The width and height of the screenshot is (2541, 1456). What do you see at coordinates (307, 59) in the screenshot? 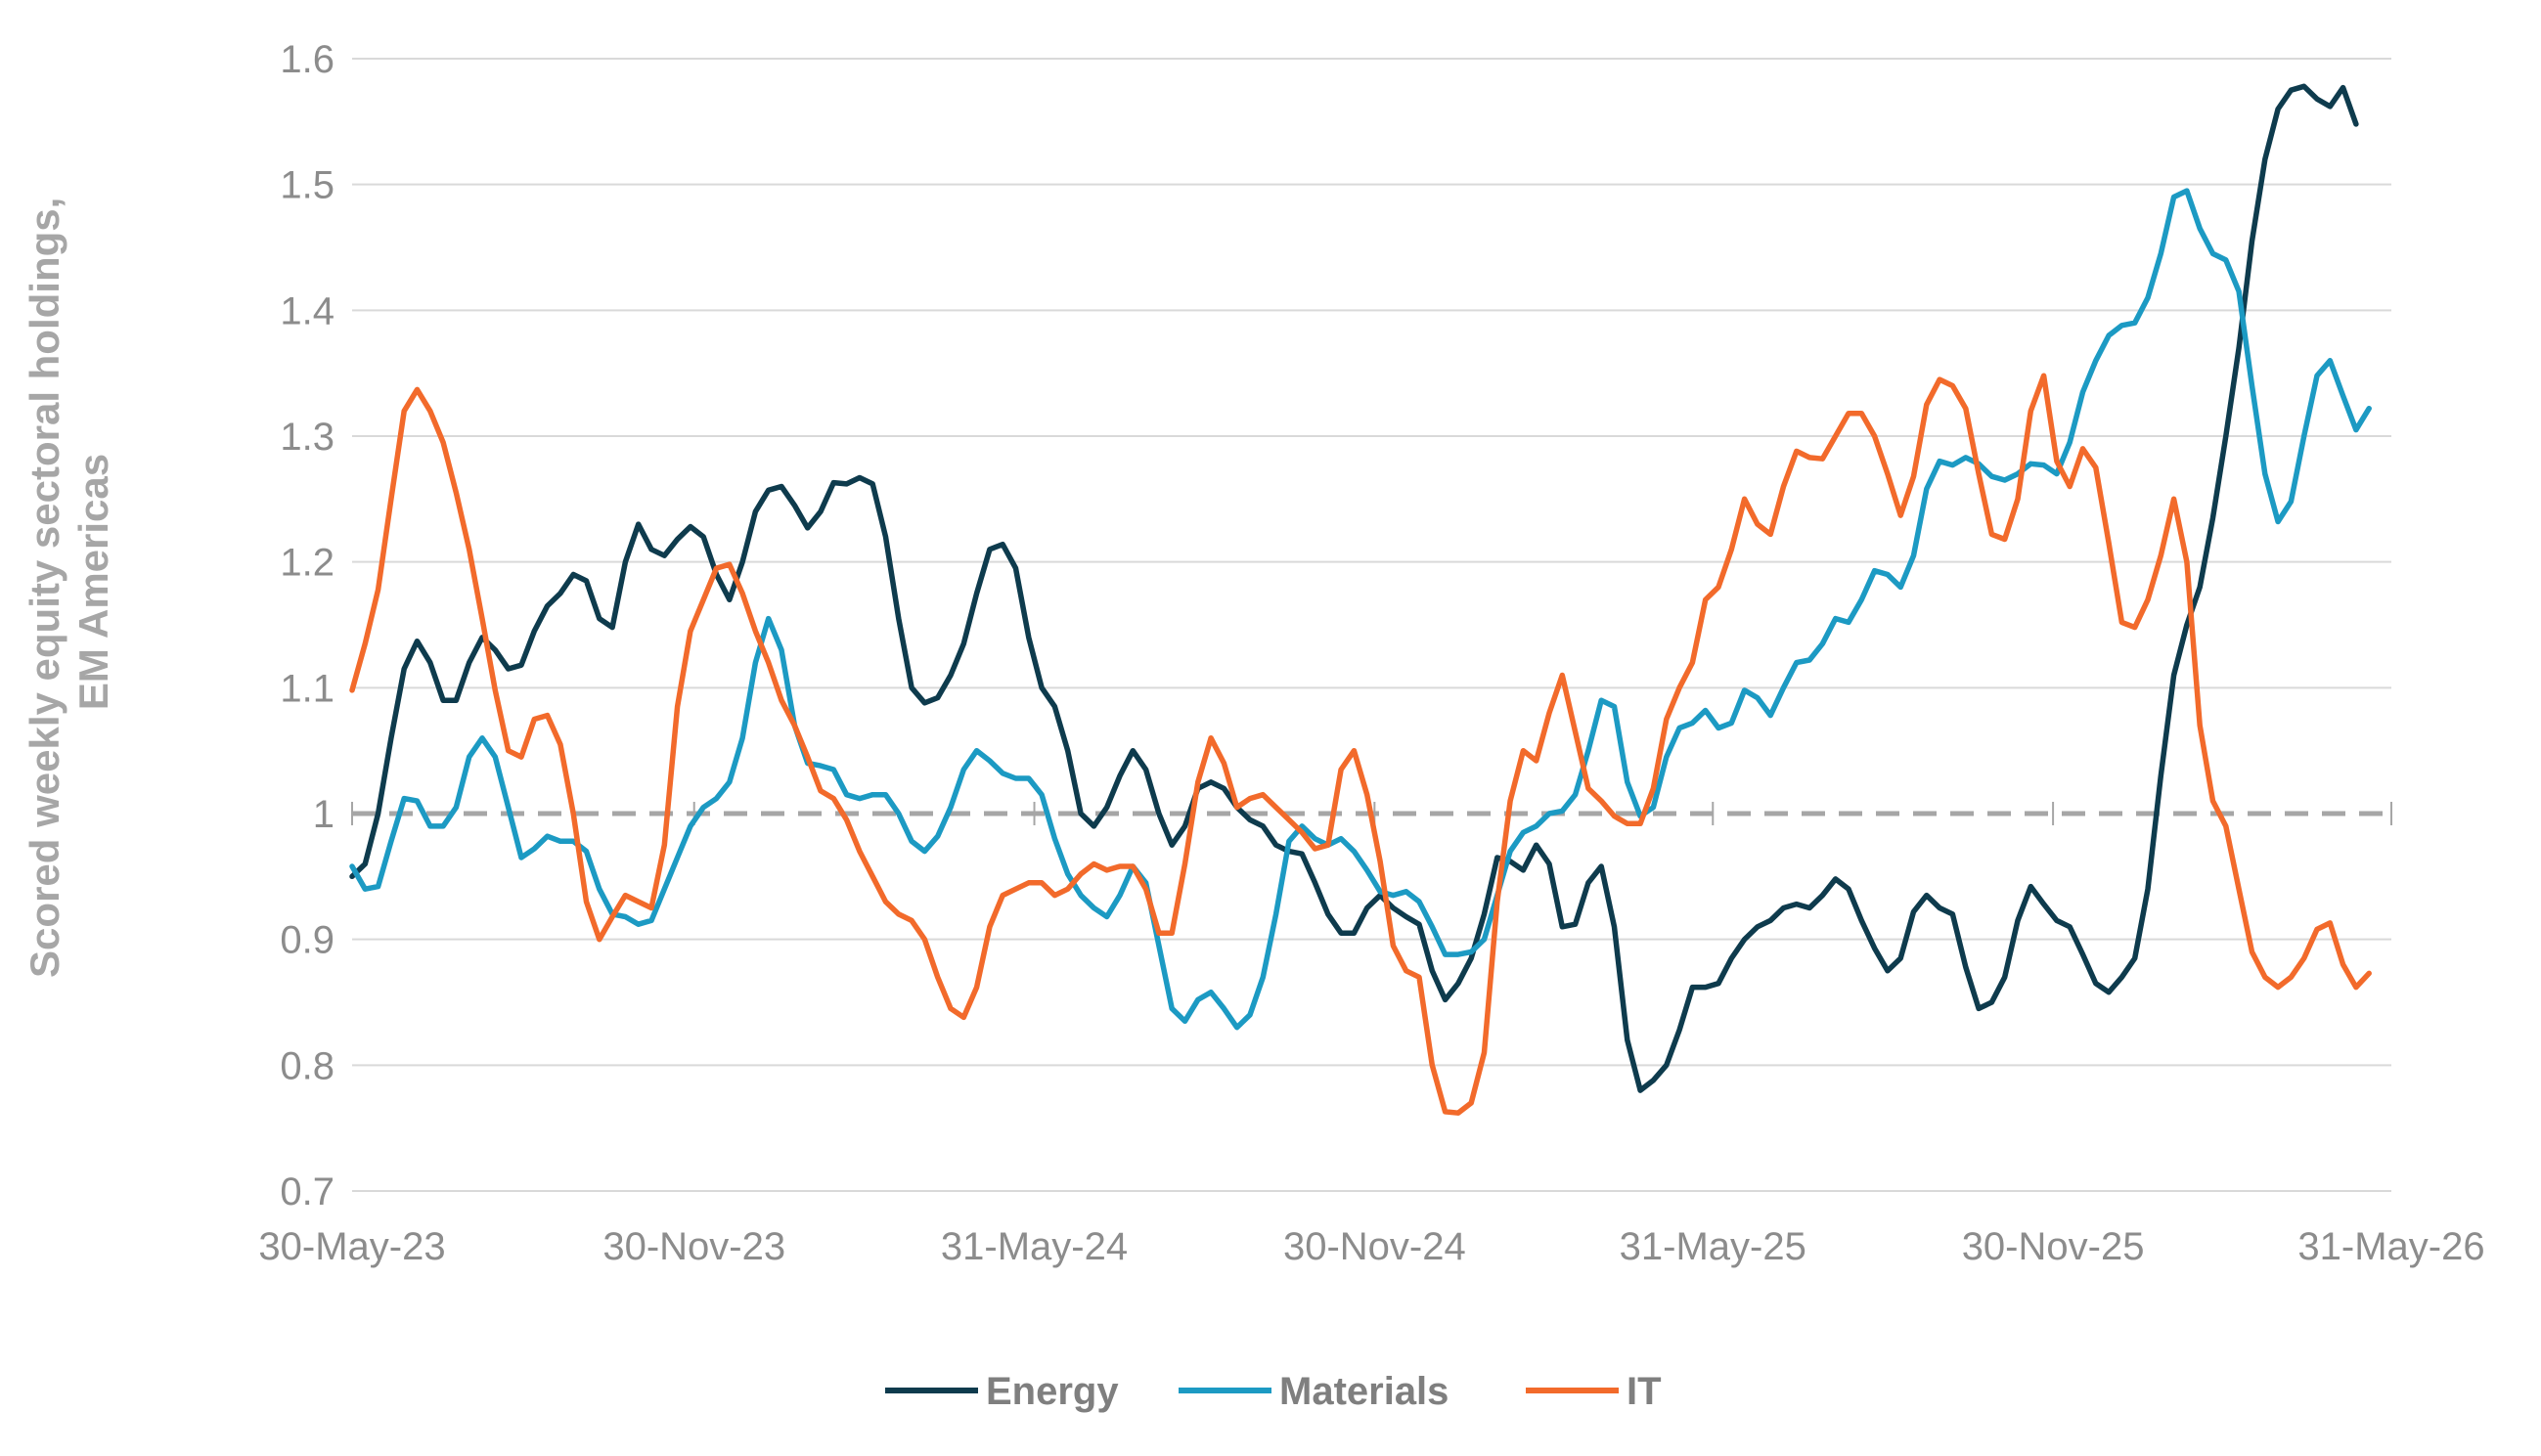
I see `y-tick-label: 1.6` at bounding box center [307, 59].